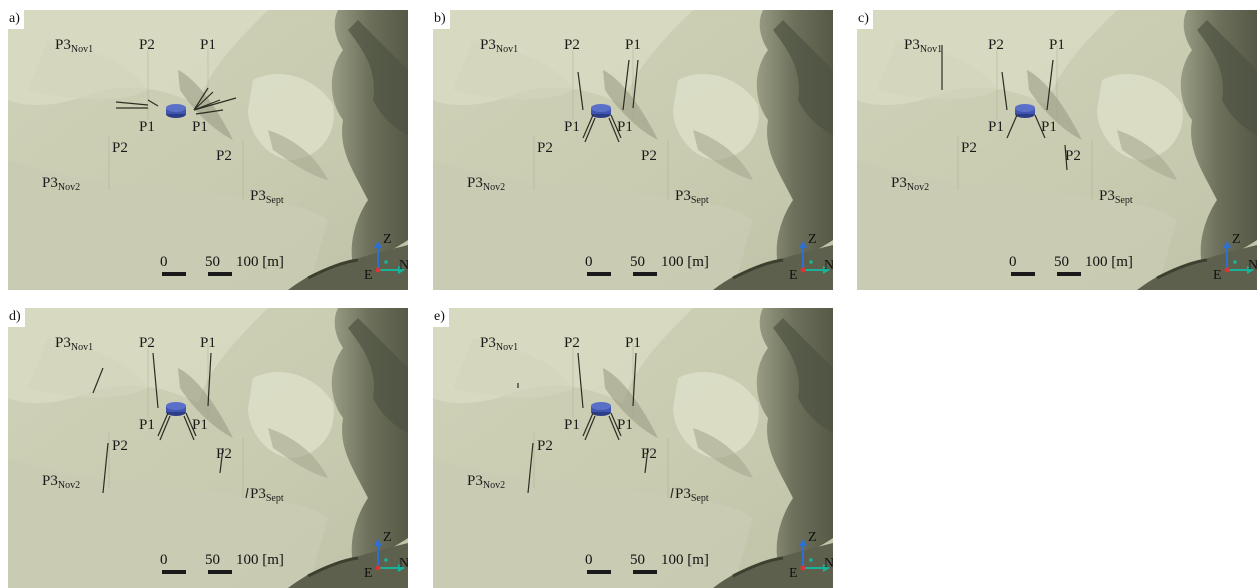 This screenshot has width=1257, height=588. I want to click on panel-letter: d), so click(16, 317).